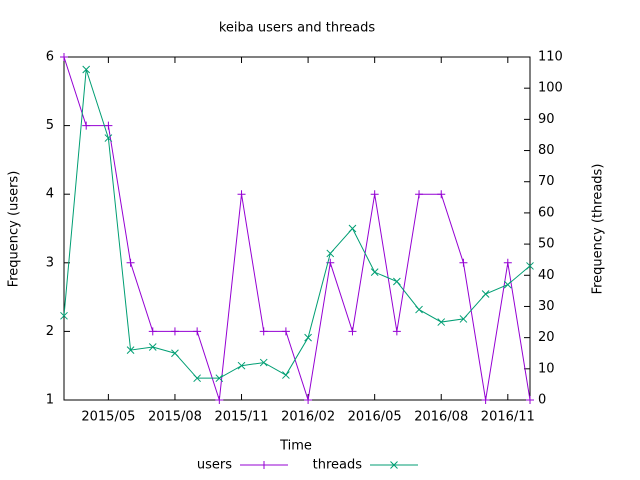 This screenshot has width=640, height=480. Describe the element at coordinates (14, 229) in the screenshot. I see `y-axis-label: Frequency (users)` at that location.